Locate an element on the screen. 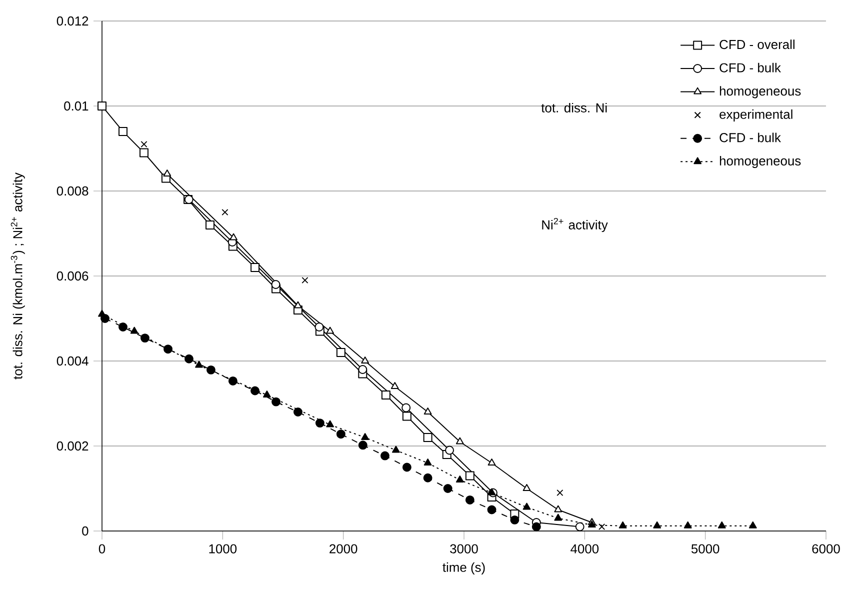 This screenshot has width=847, height=599. y-tick-label: 0.004 is located at coordinates (72, 361).